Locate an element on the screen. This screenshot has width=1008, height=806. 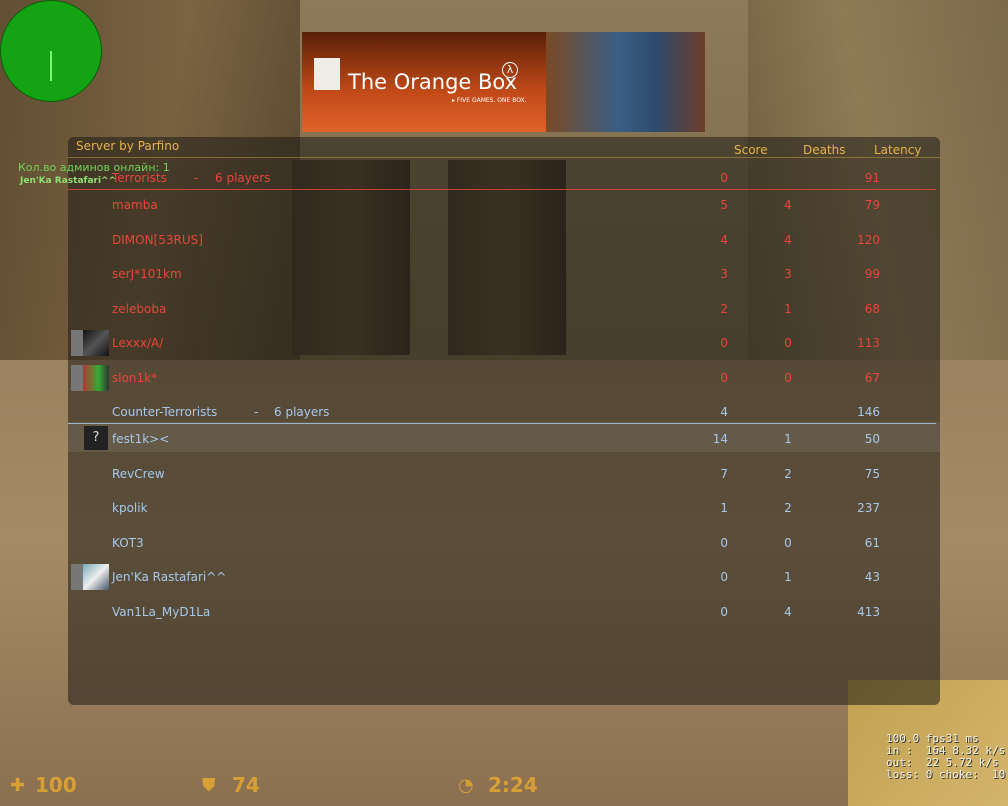
netgraph-out: out: 22 5.72 k/s is located at coordinates (942, 762).